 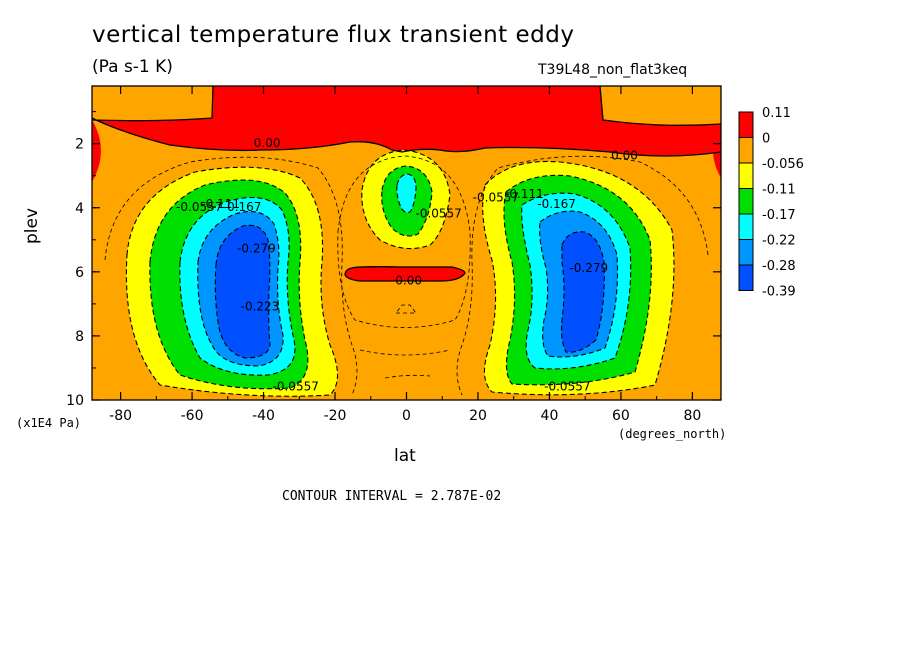 I want to click on contour-label: -0.00, so click(x=406, y=281).